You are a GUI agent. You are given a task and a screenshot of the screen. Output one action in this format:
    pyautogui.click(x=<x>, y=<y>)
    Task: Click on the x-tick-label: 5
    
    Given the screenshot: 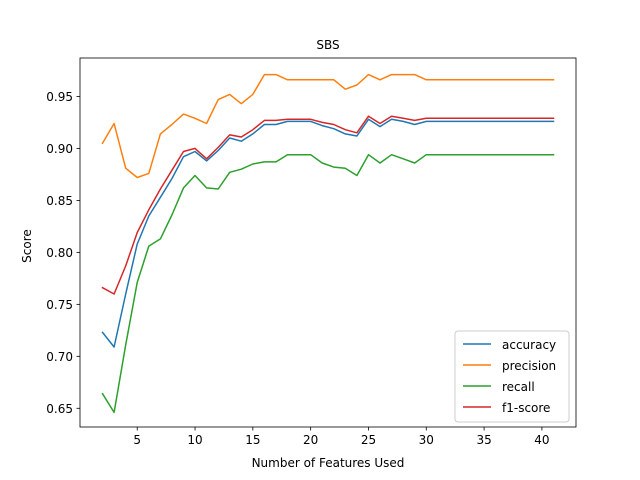 What is the action you would take?
    pyautogui.click(x=137, y=440)
    